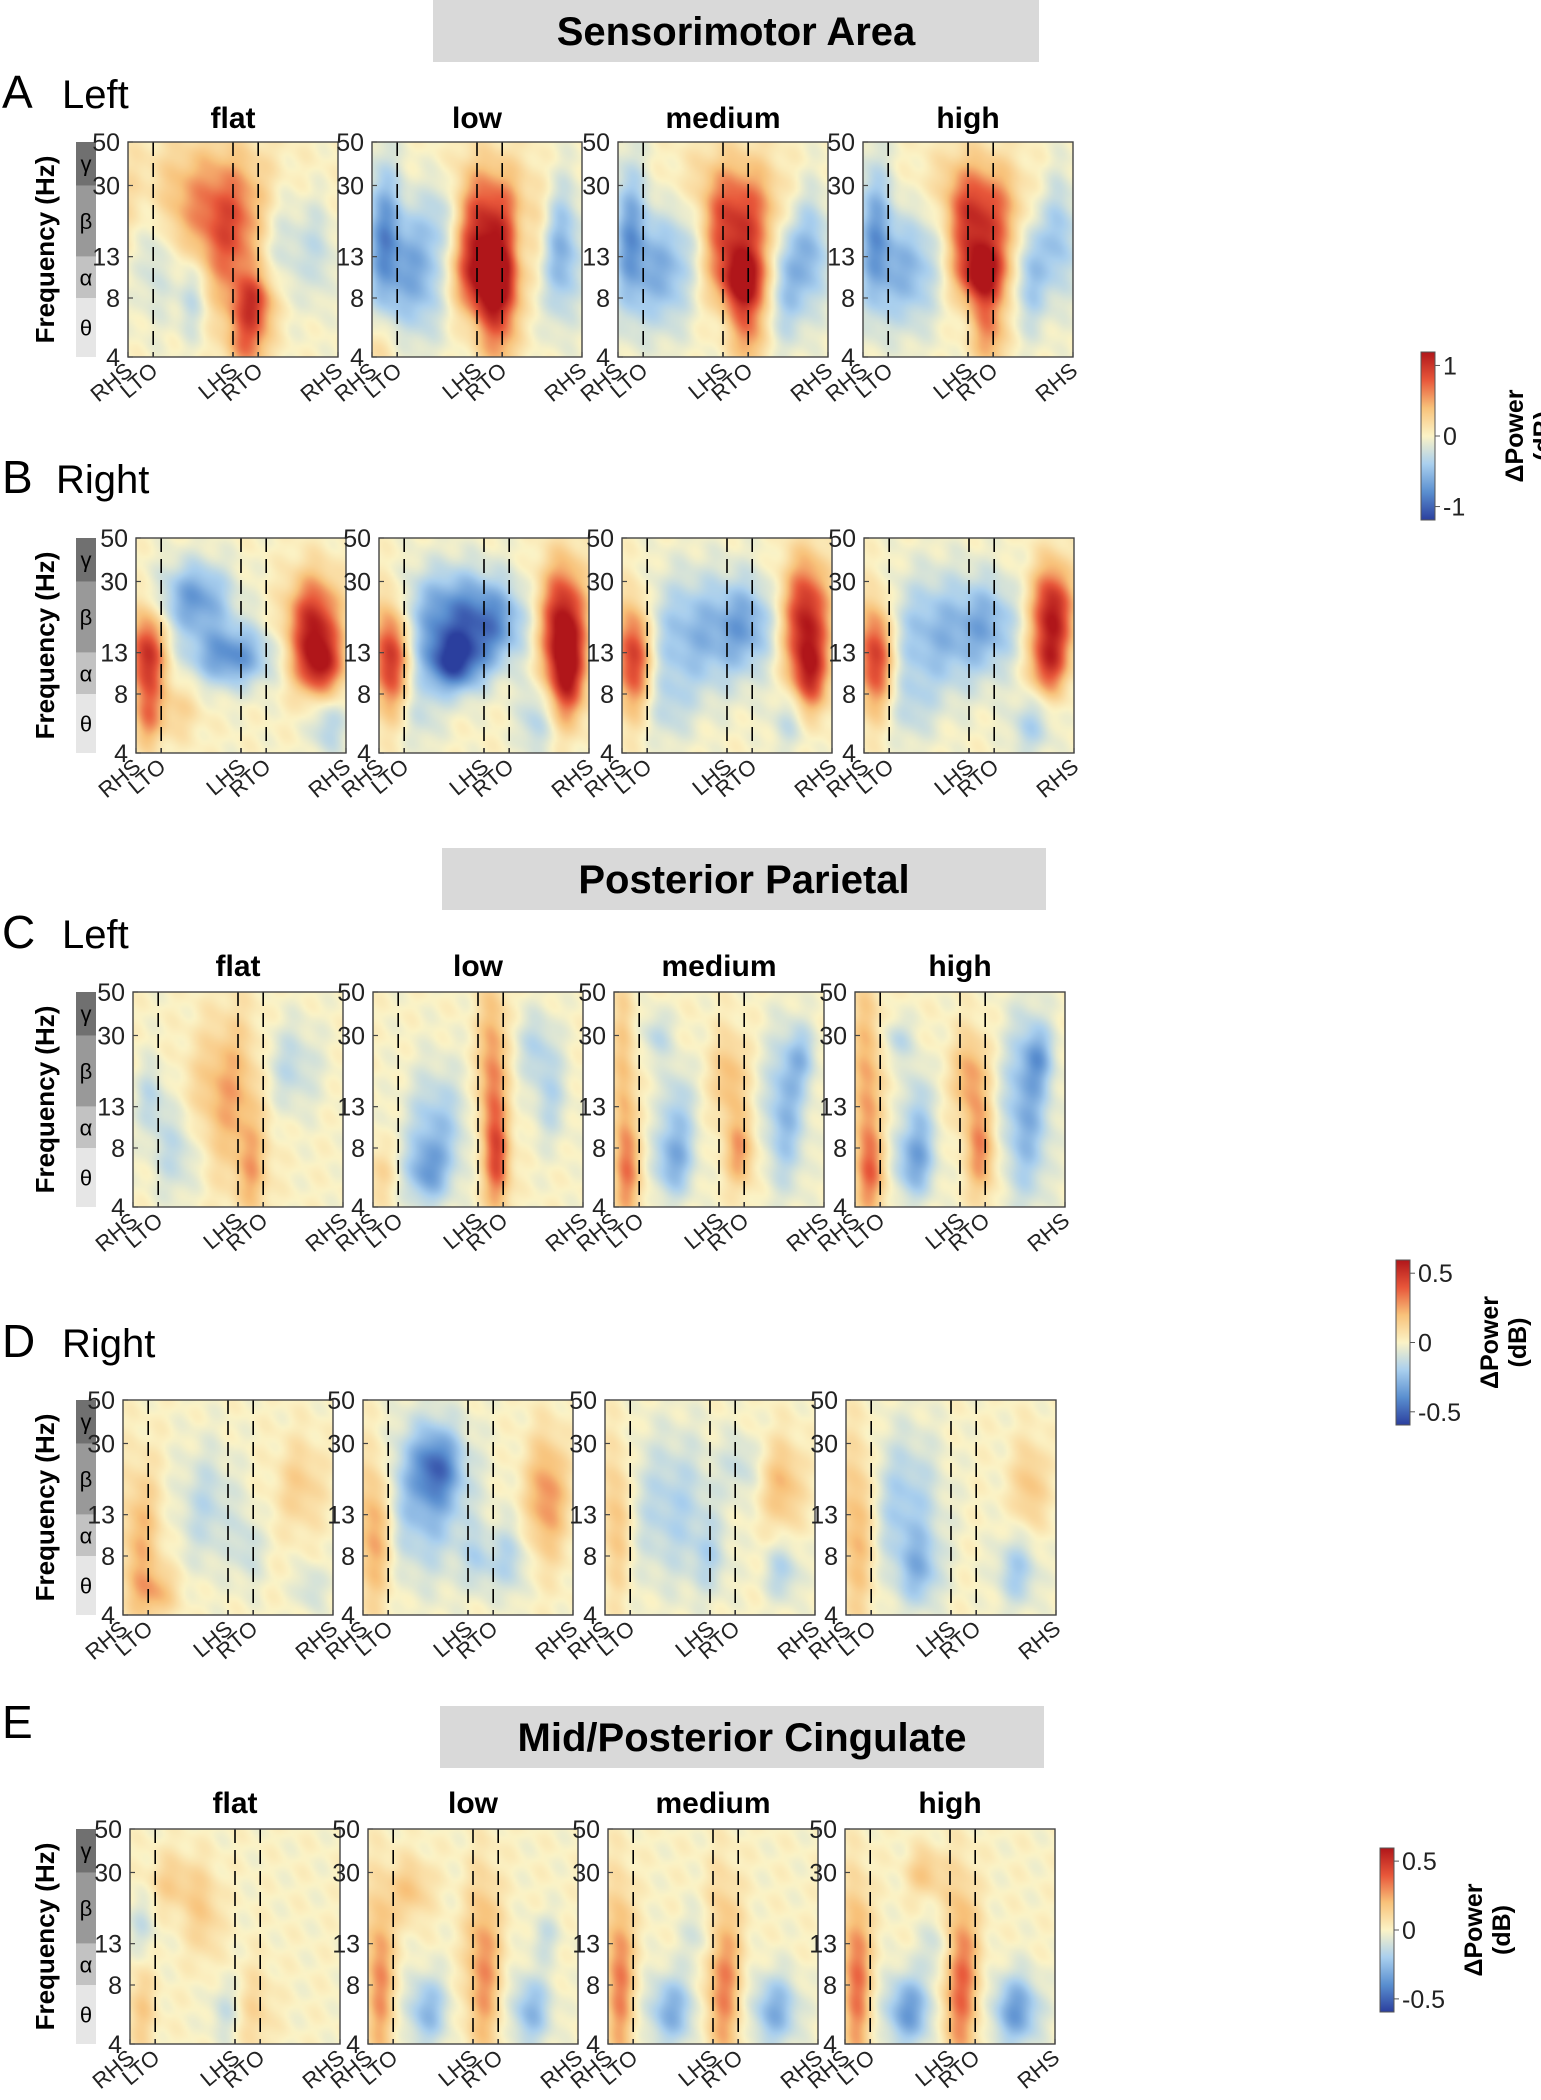 Image resolution: width=1541 pixels, height=2100 pixels. I want to click on panel-letter: B, so click(17, 477).